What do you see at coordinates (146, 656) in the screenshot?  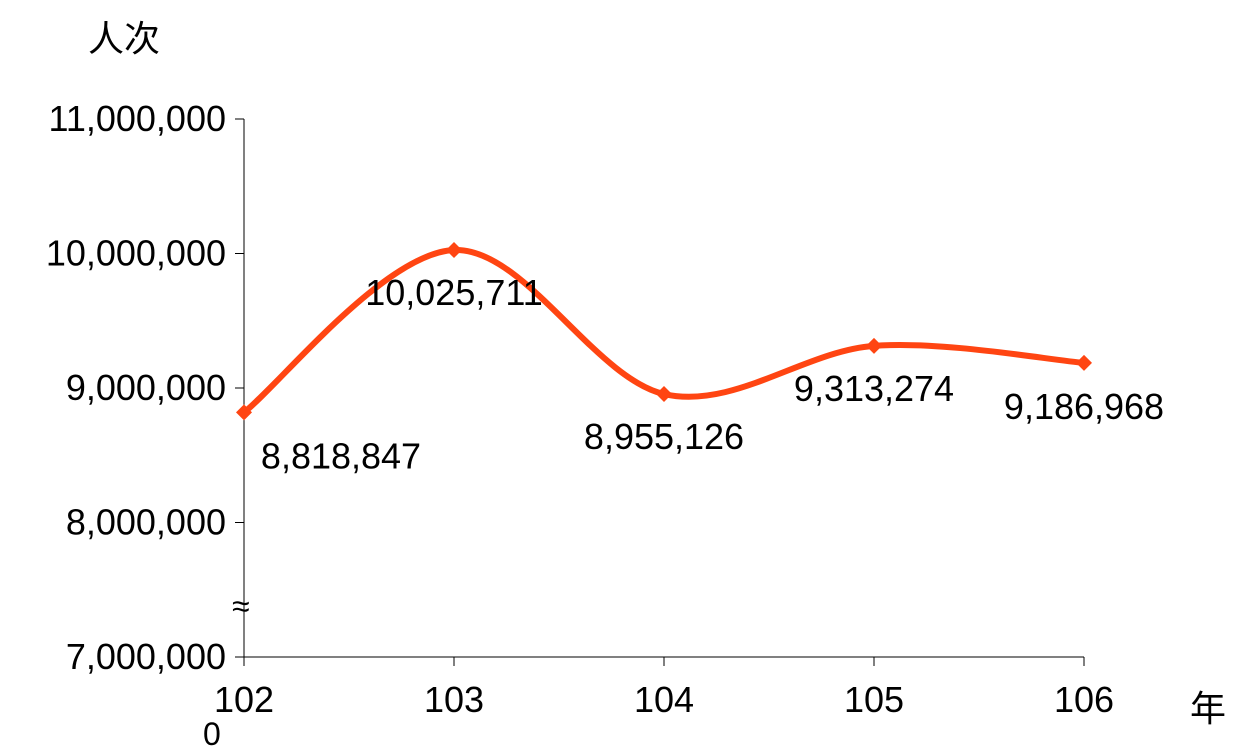 I see `y-tick-label: 7,000,000` at bounding box center [146, 656].